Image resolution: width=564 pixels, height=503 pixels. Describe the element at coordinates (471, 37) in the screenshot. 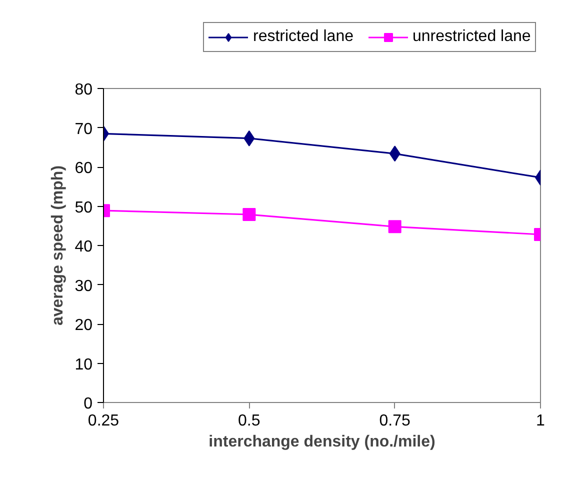

I see `legend-label: unrestricted lane` at that location.